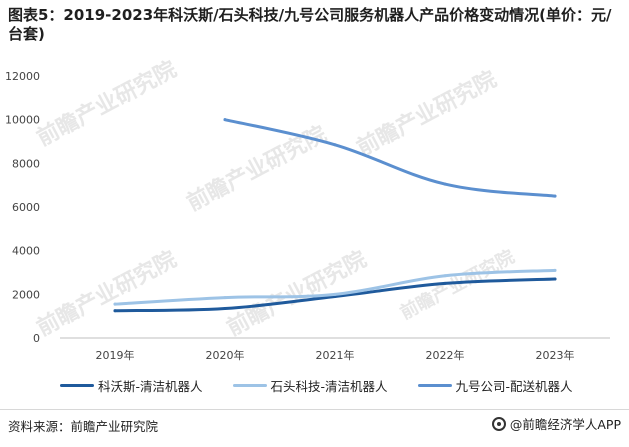 This screenshot has width=629, height=447. I want to click on brand-text: @前瞻经济学人APP, so click(565, 424).